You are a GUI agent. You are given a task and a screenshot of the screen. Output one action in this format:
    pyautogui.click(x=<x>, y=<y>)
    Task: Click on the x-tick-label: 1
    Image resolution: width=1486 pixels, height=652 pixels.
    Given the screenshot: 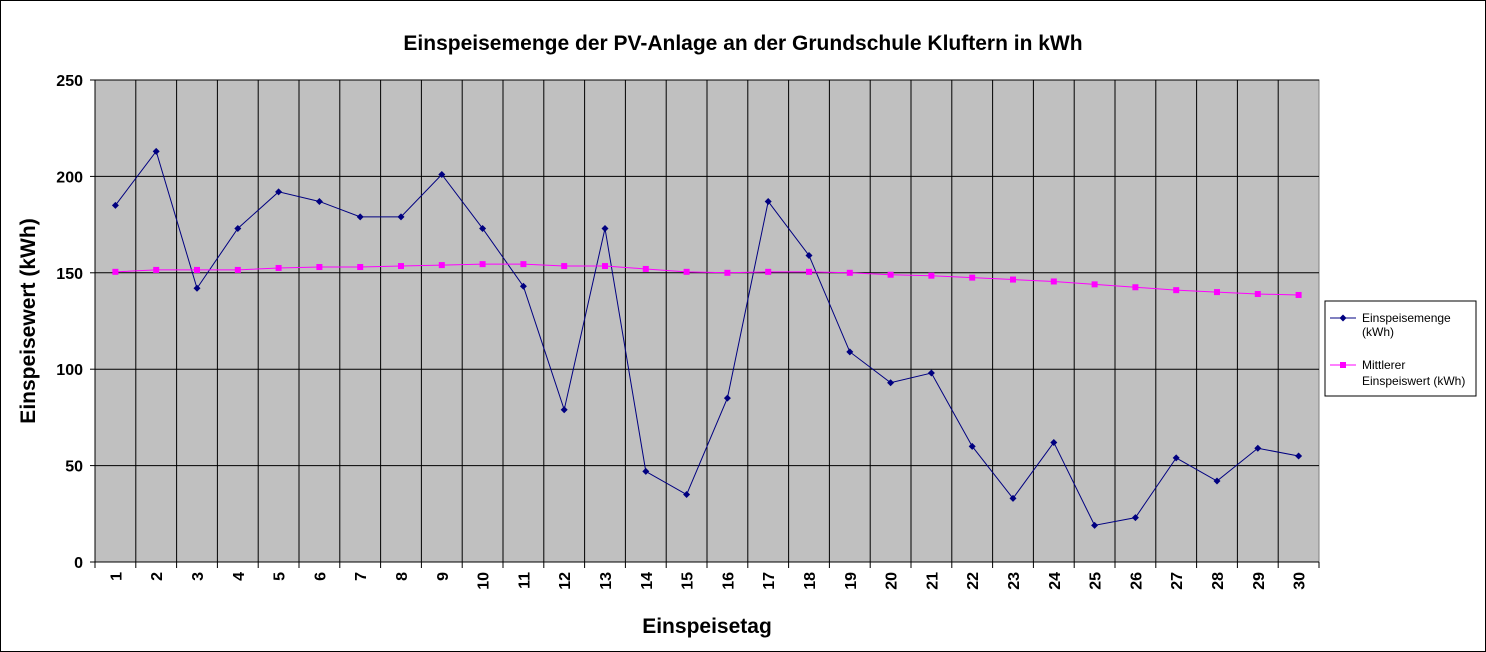 What is the action you would take?
    pyautogui.click(x=116, y=576)
    